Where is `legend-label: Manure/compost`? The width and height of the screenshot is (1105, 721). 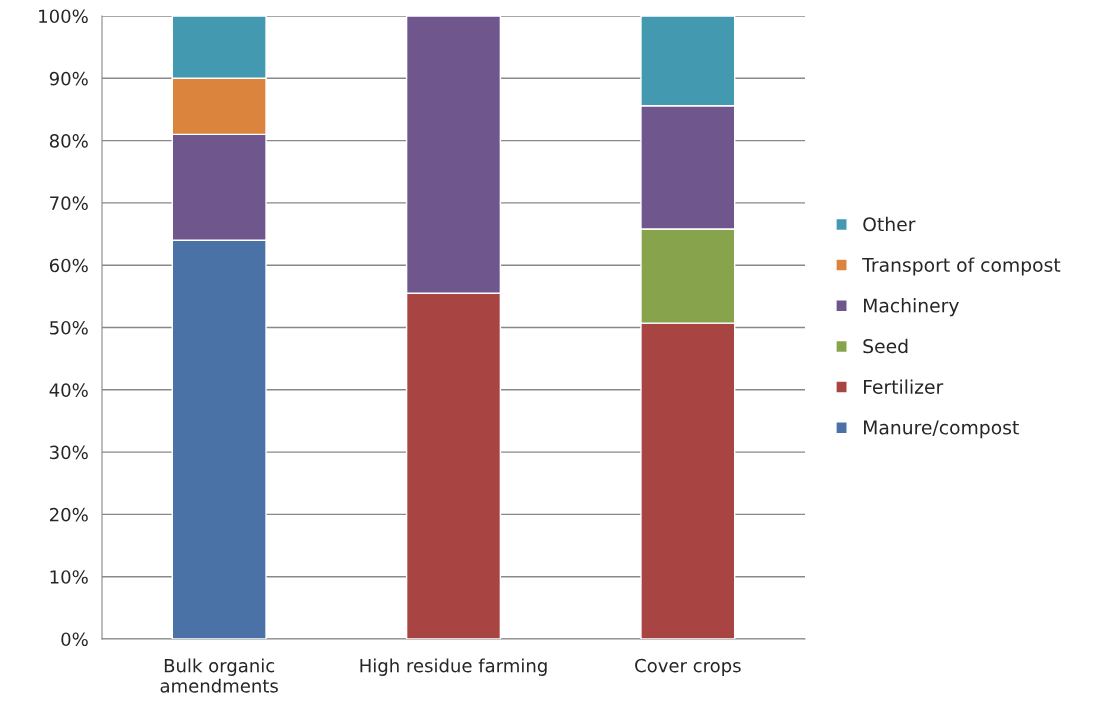
legend-label: Manure/compost is located at coordinates (941, 429).